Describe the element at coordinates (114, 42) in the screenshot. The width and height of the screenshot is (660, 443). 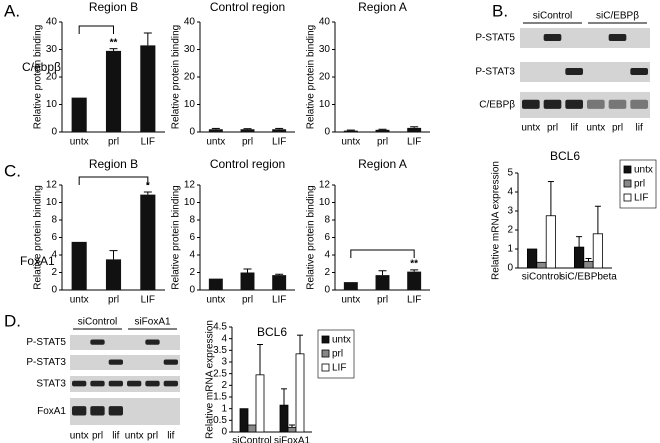
I see `significance: **` at that location.